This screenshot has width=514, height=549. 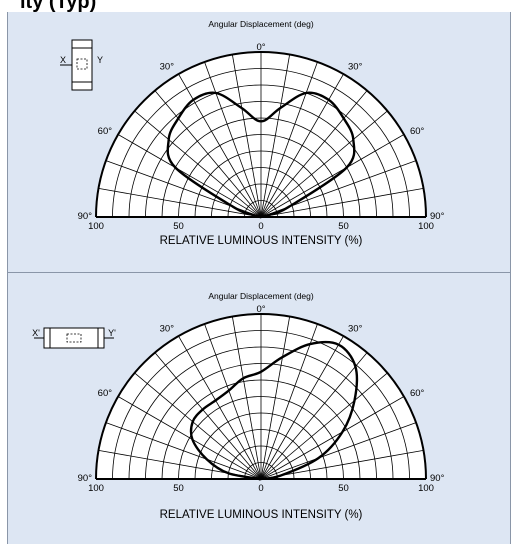 I want to click on inset-label: Y, so click(x=100, y=60).